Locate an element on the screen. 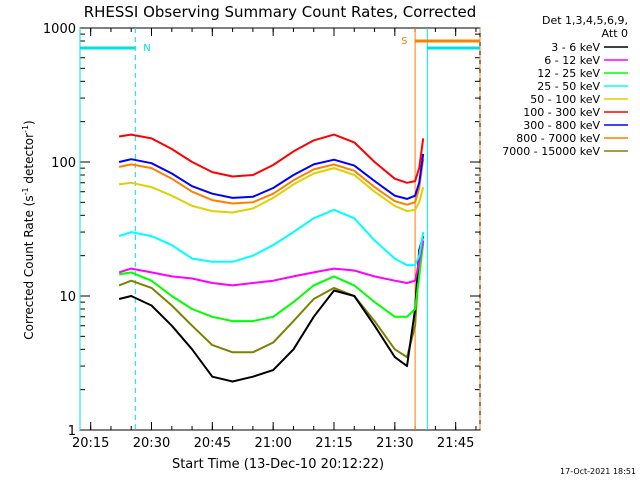 This screenshot has height=485, width=640. legend-header: Det 1,3,4,5,6,9, is located at coordinates (585, 20).